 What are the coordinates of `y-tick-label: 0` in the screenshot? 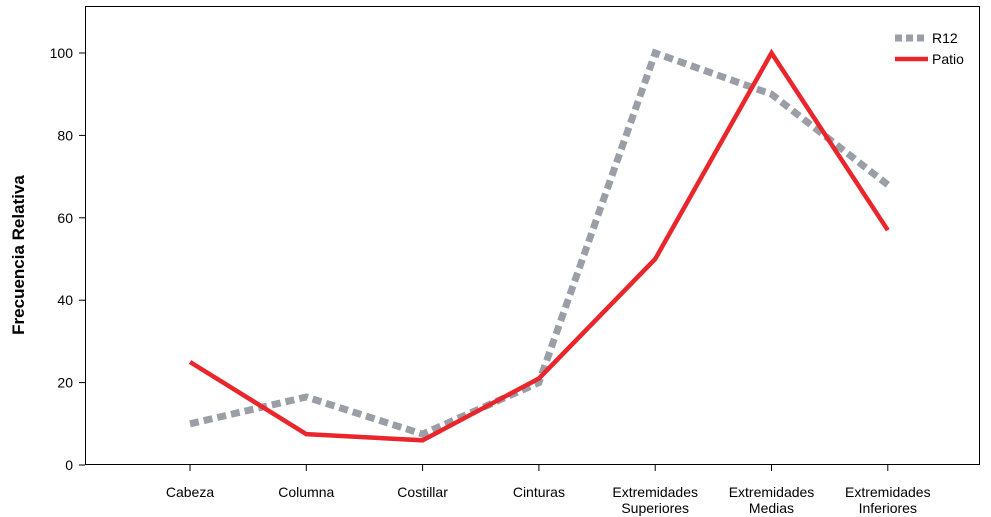 It's located at (69, 465).